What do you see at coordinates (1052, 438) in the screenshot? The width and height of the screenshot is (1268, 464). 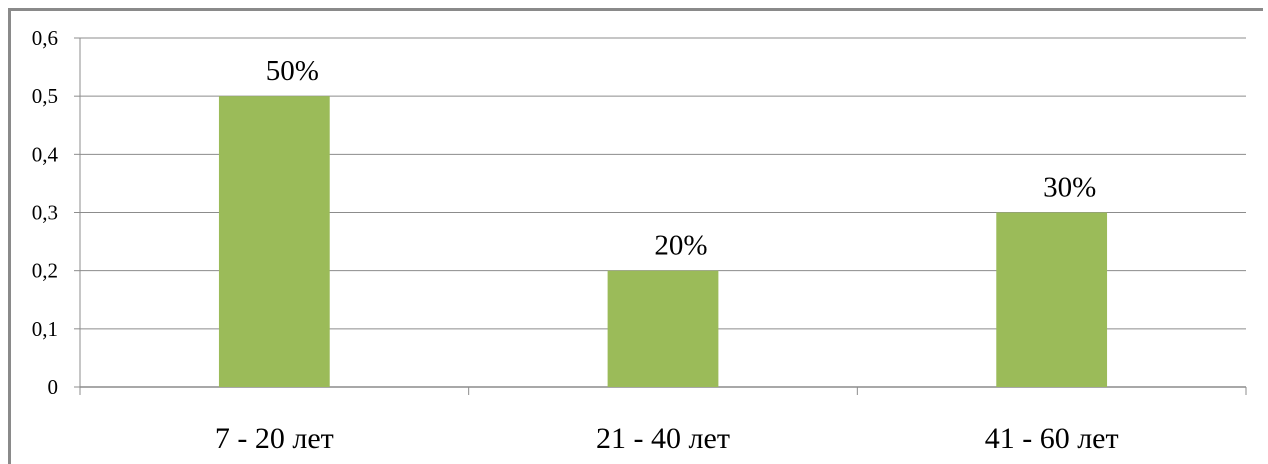 I see `category-label: 41 - 60 лет` at bounding box center [1052, 438].